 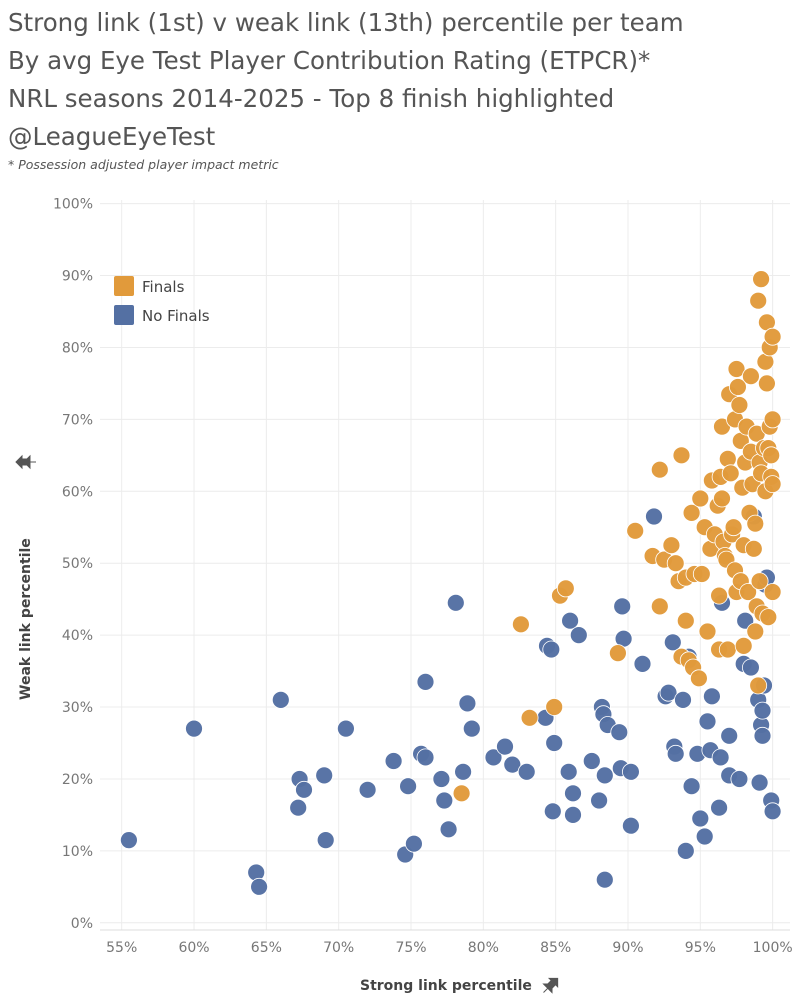 I want to click on x-tick-label: 75%, so click(x=410, y=948).